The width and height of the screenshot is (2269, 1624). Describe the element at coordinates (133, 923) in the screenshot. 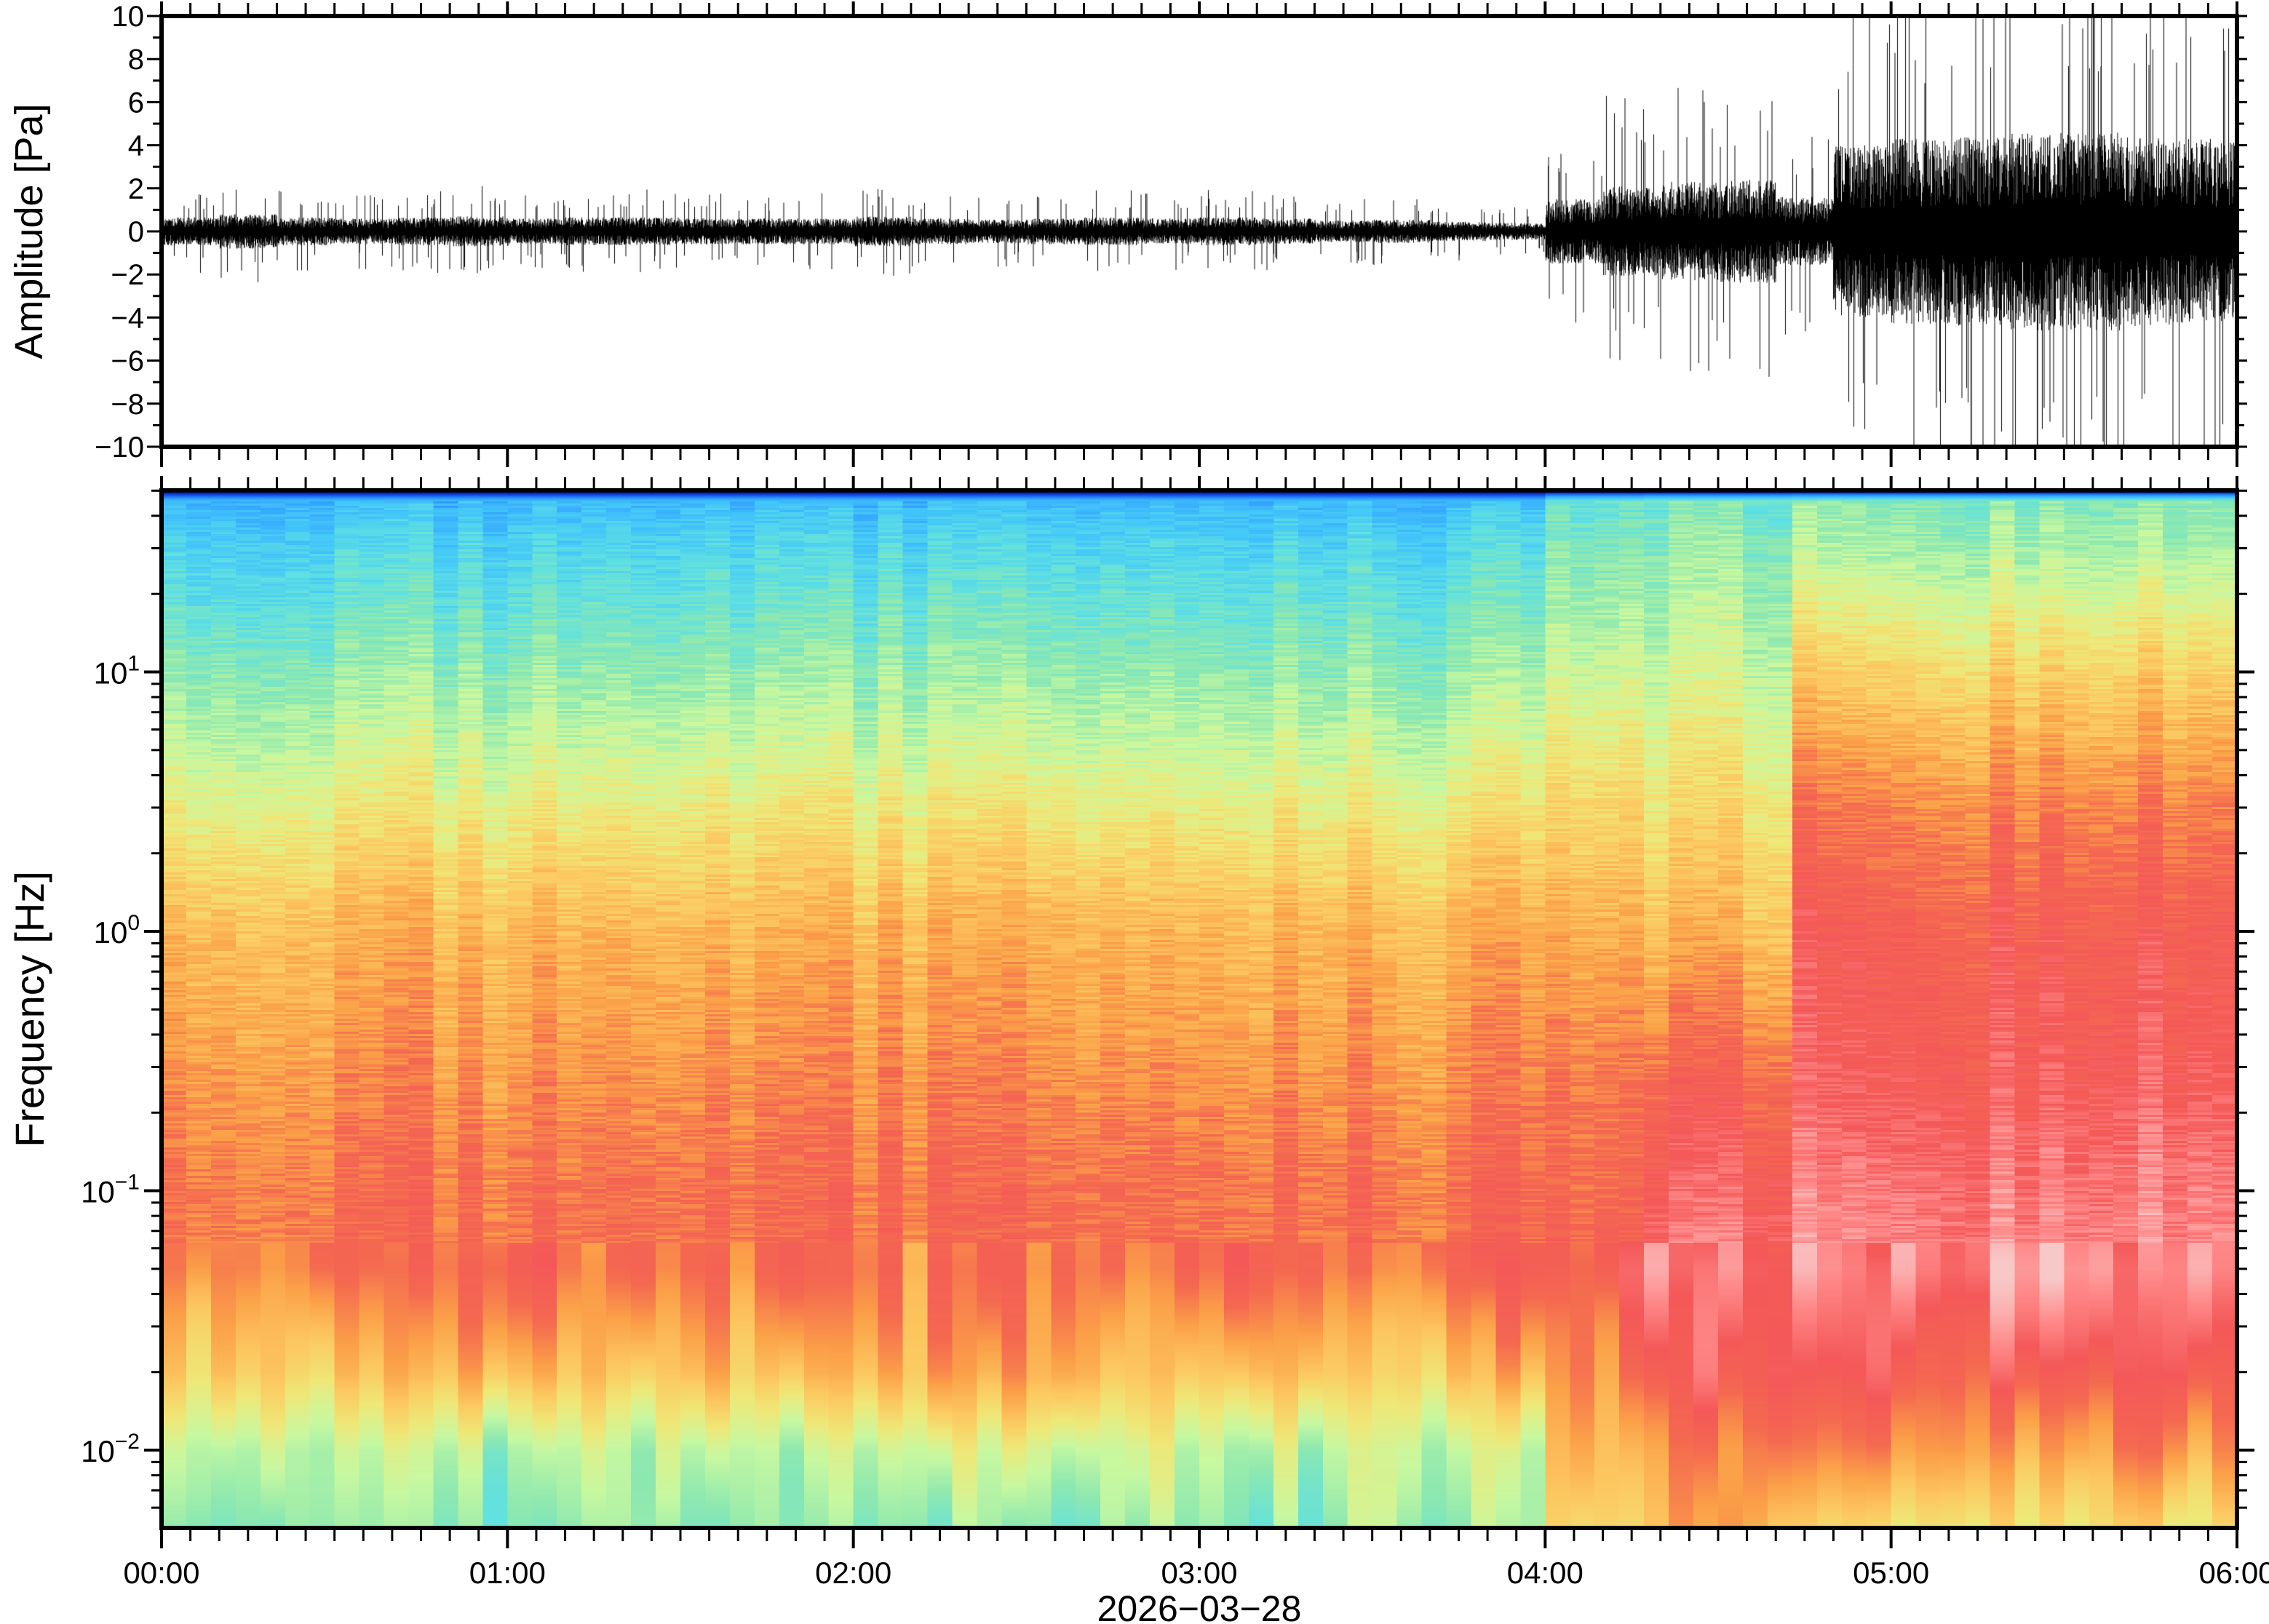

I see `tick-exponent: 0` at that location.